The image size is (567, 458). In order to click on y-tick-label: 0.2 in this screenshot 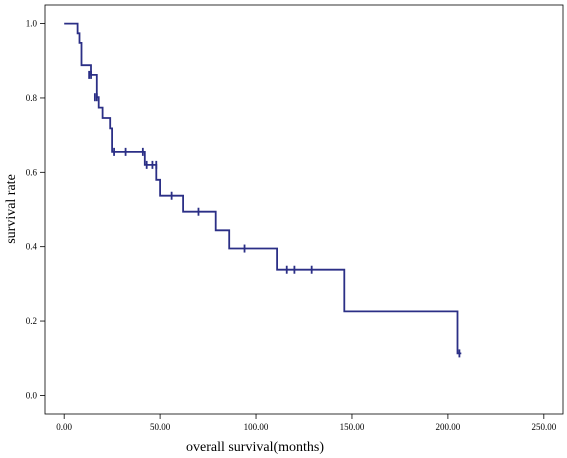, I will do `click(31, 321)`.